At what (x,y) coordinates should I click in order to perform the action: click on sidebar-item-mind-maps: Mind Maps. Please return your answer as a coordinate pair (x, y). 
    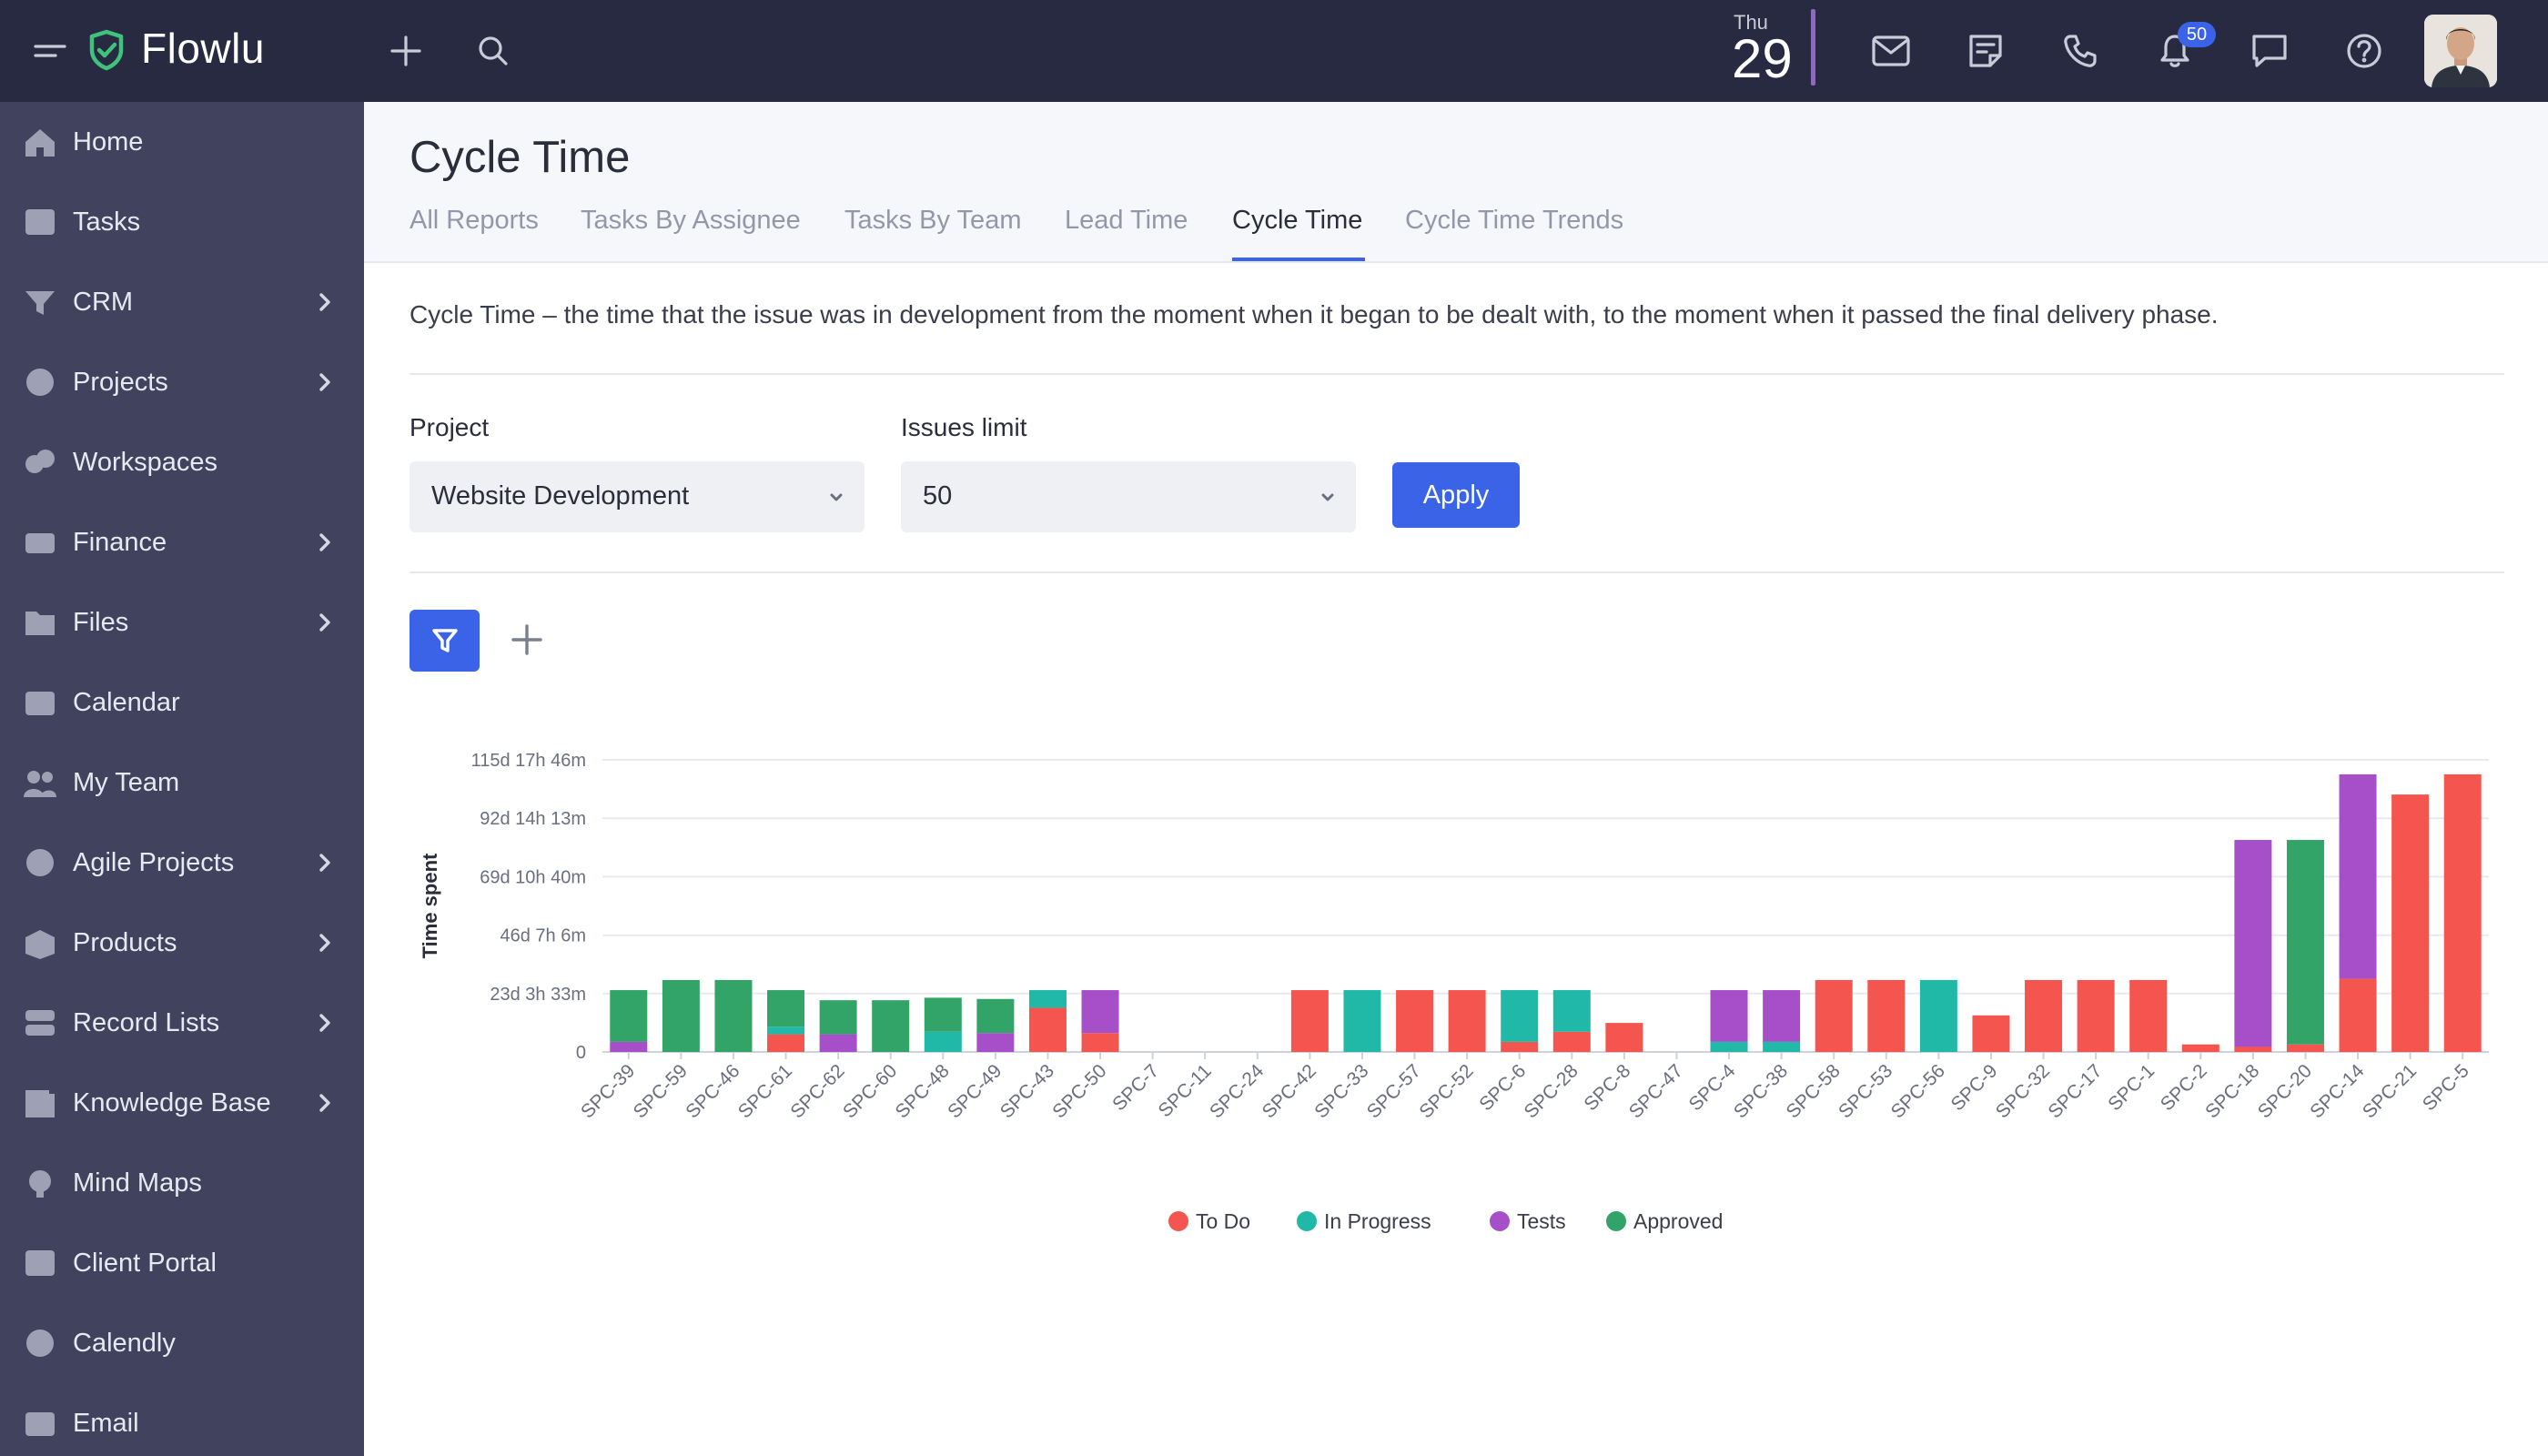
    Looking at the image, I should click on (182, 1183).